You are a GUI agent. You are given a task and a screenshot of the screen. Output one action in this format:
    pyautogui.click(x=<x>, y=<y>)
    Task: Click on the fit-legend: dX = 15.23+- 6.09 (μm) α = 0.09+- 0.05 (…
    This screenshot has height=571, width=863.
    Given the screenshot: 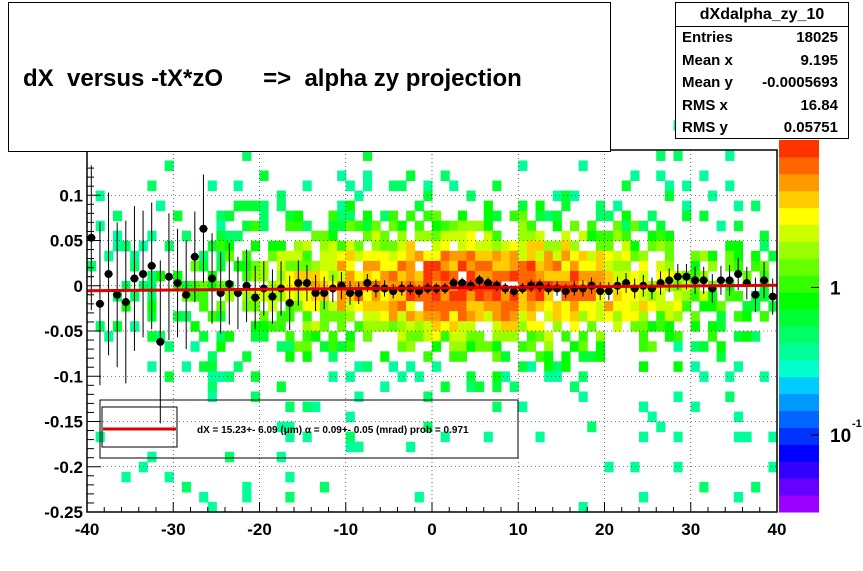 What is the action you would take?
    pyautogui.click(x=309, y=429)
    